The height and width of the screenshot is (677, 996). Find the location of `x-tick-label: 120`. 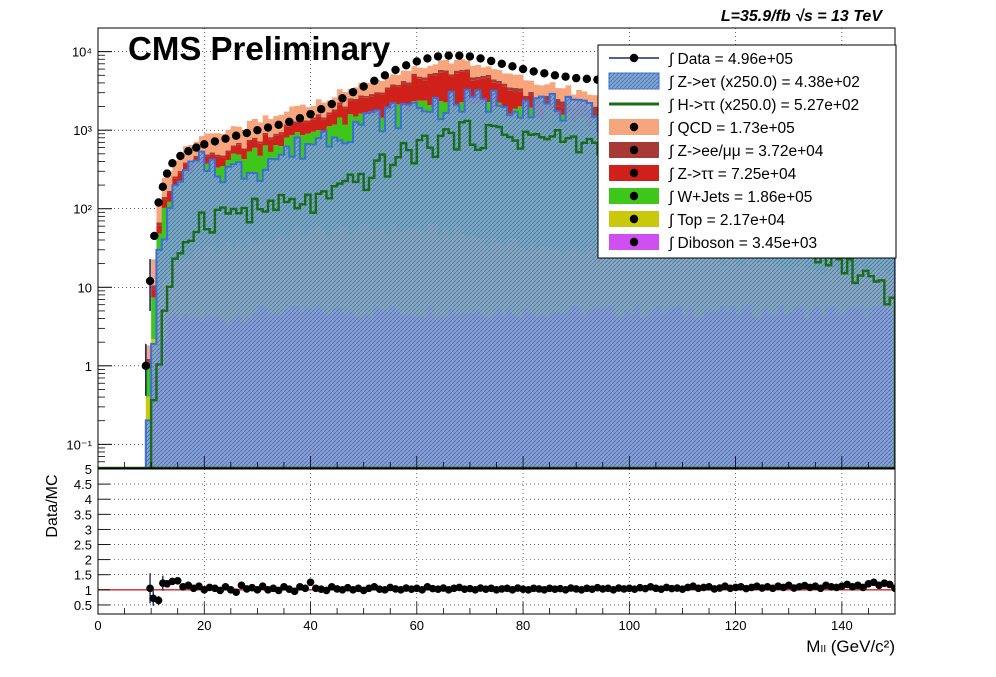

x-tick-label: 120 is located at coordinates (736, 625).